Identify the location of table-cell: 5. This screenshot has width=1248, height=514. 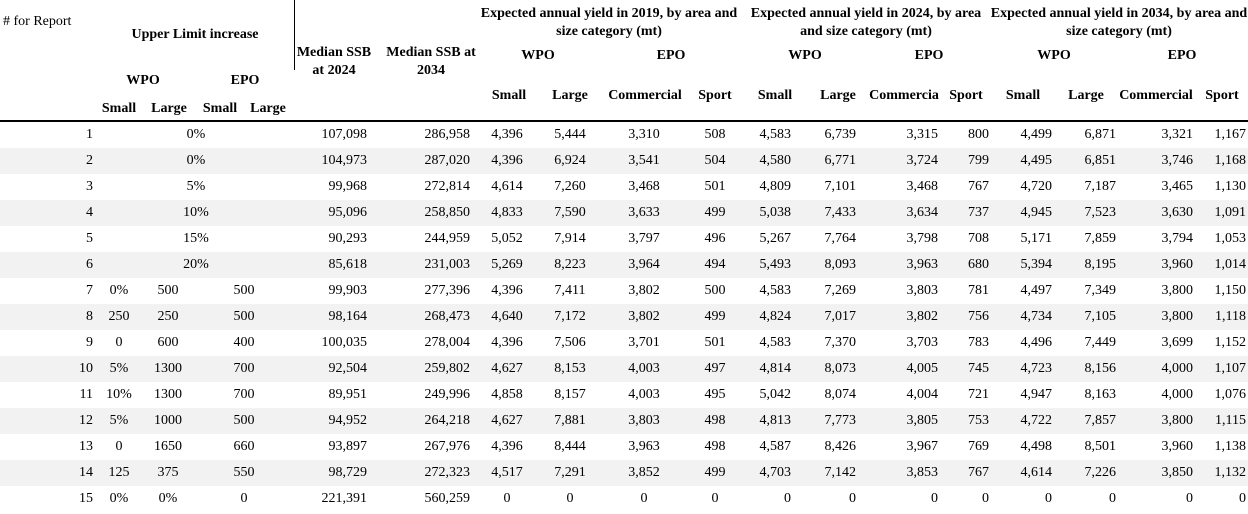
(89, 238).